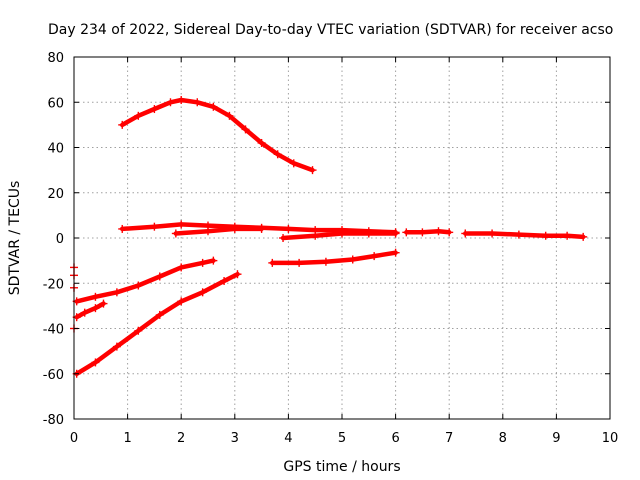 Image resolution: width=640 pixels, height=480 pixels. I want to click on y-tick-label: 20, so click(55, 194).